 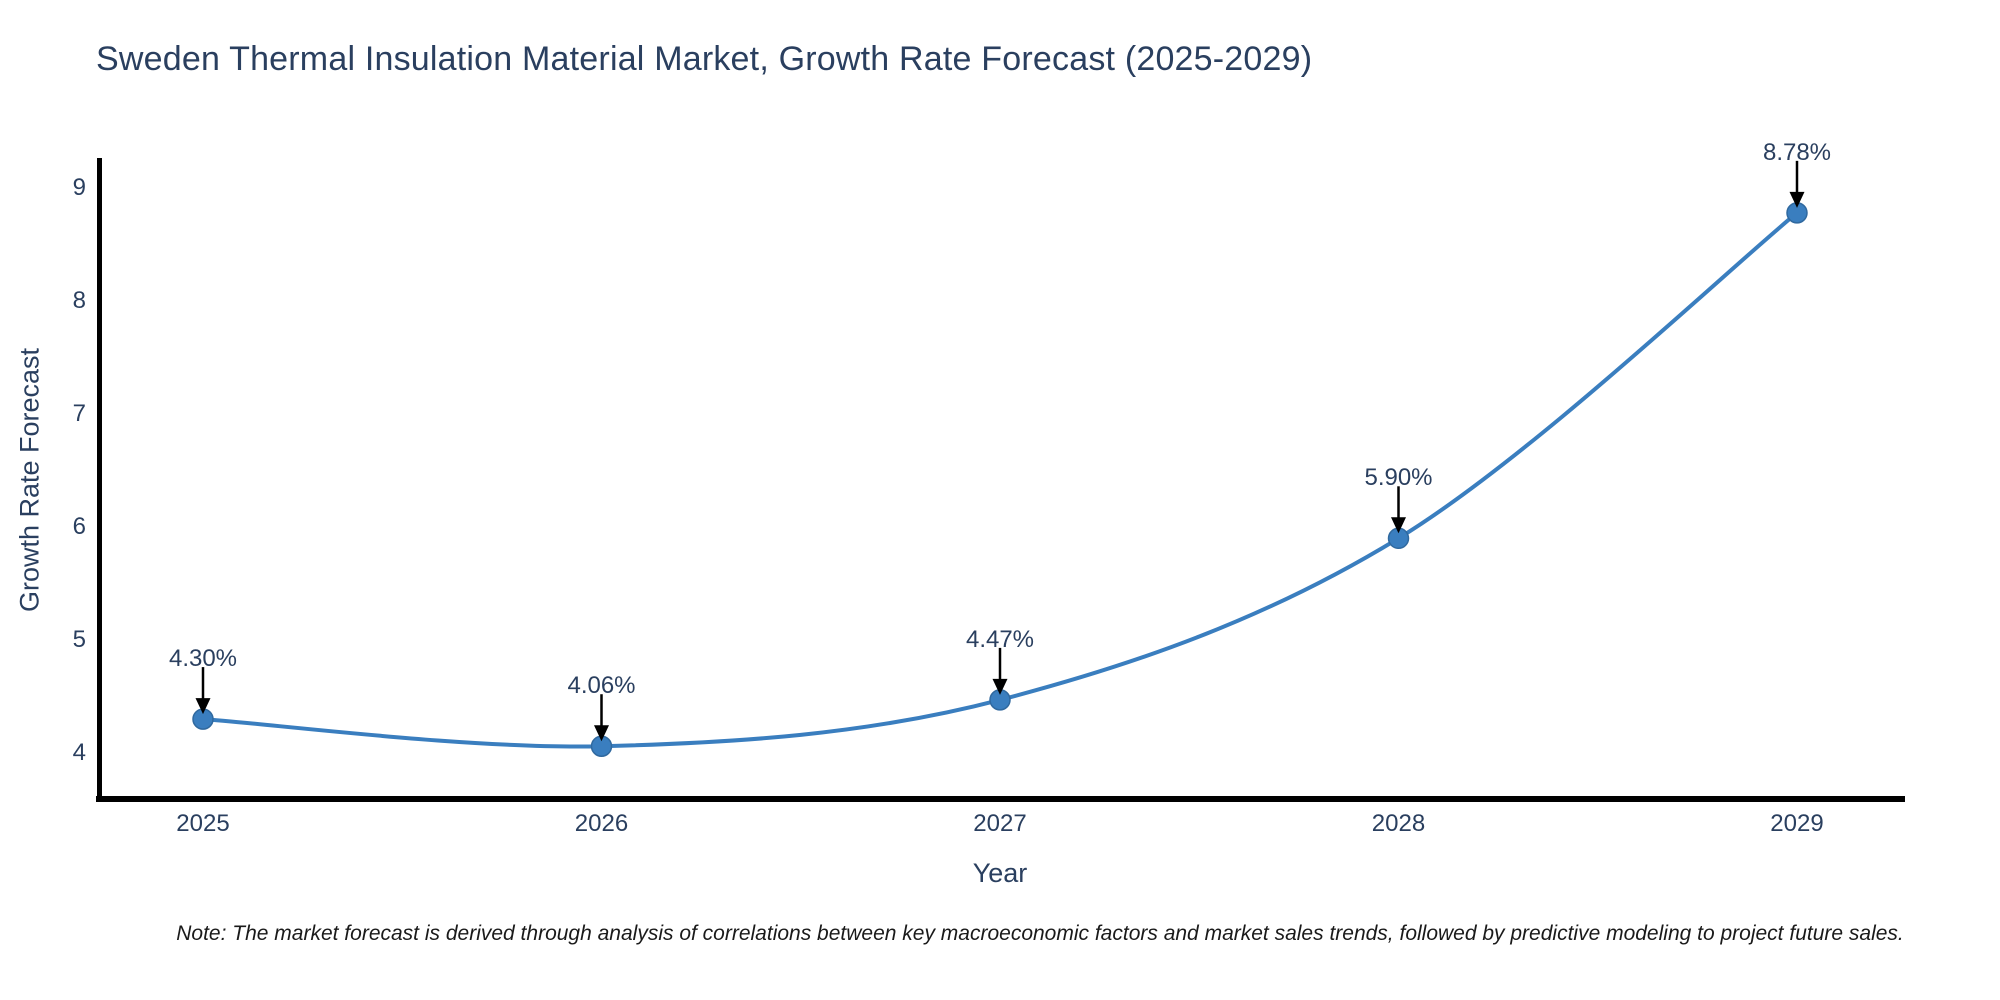 I want to click on y-tick-label-9: 9, so click(x=79, y=187).